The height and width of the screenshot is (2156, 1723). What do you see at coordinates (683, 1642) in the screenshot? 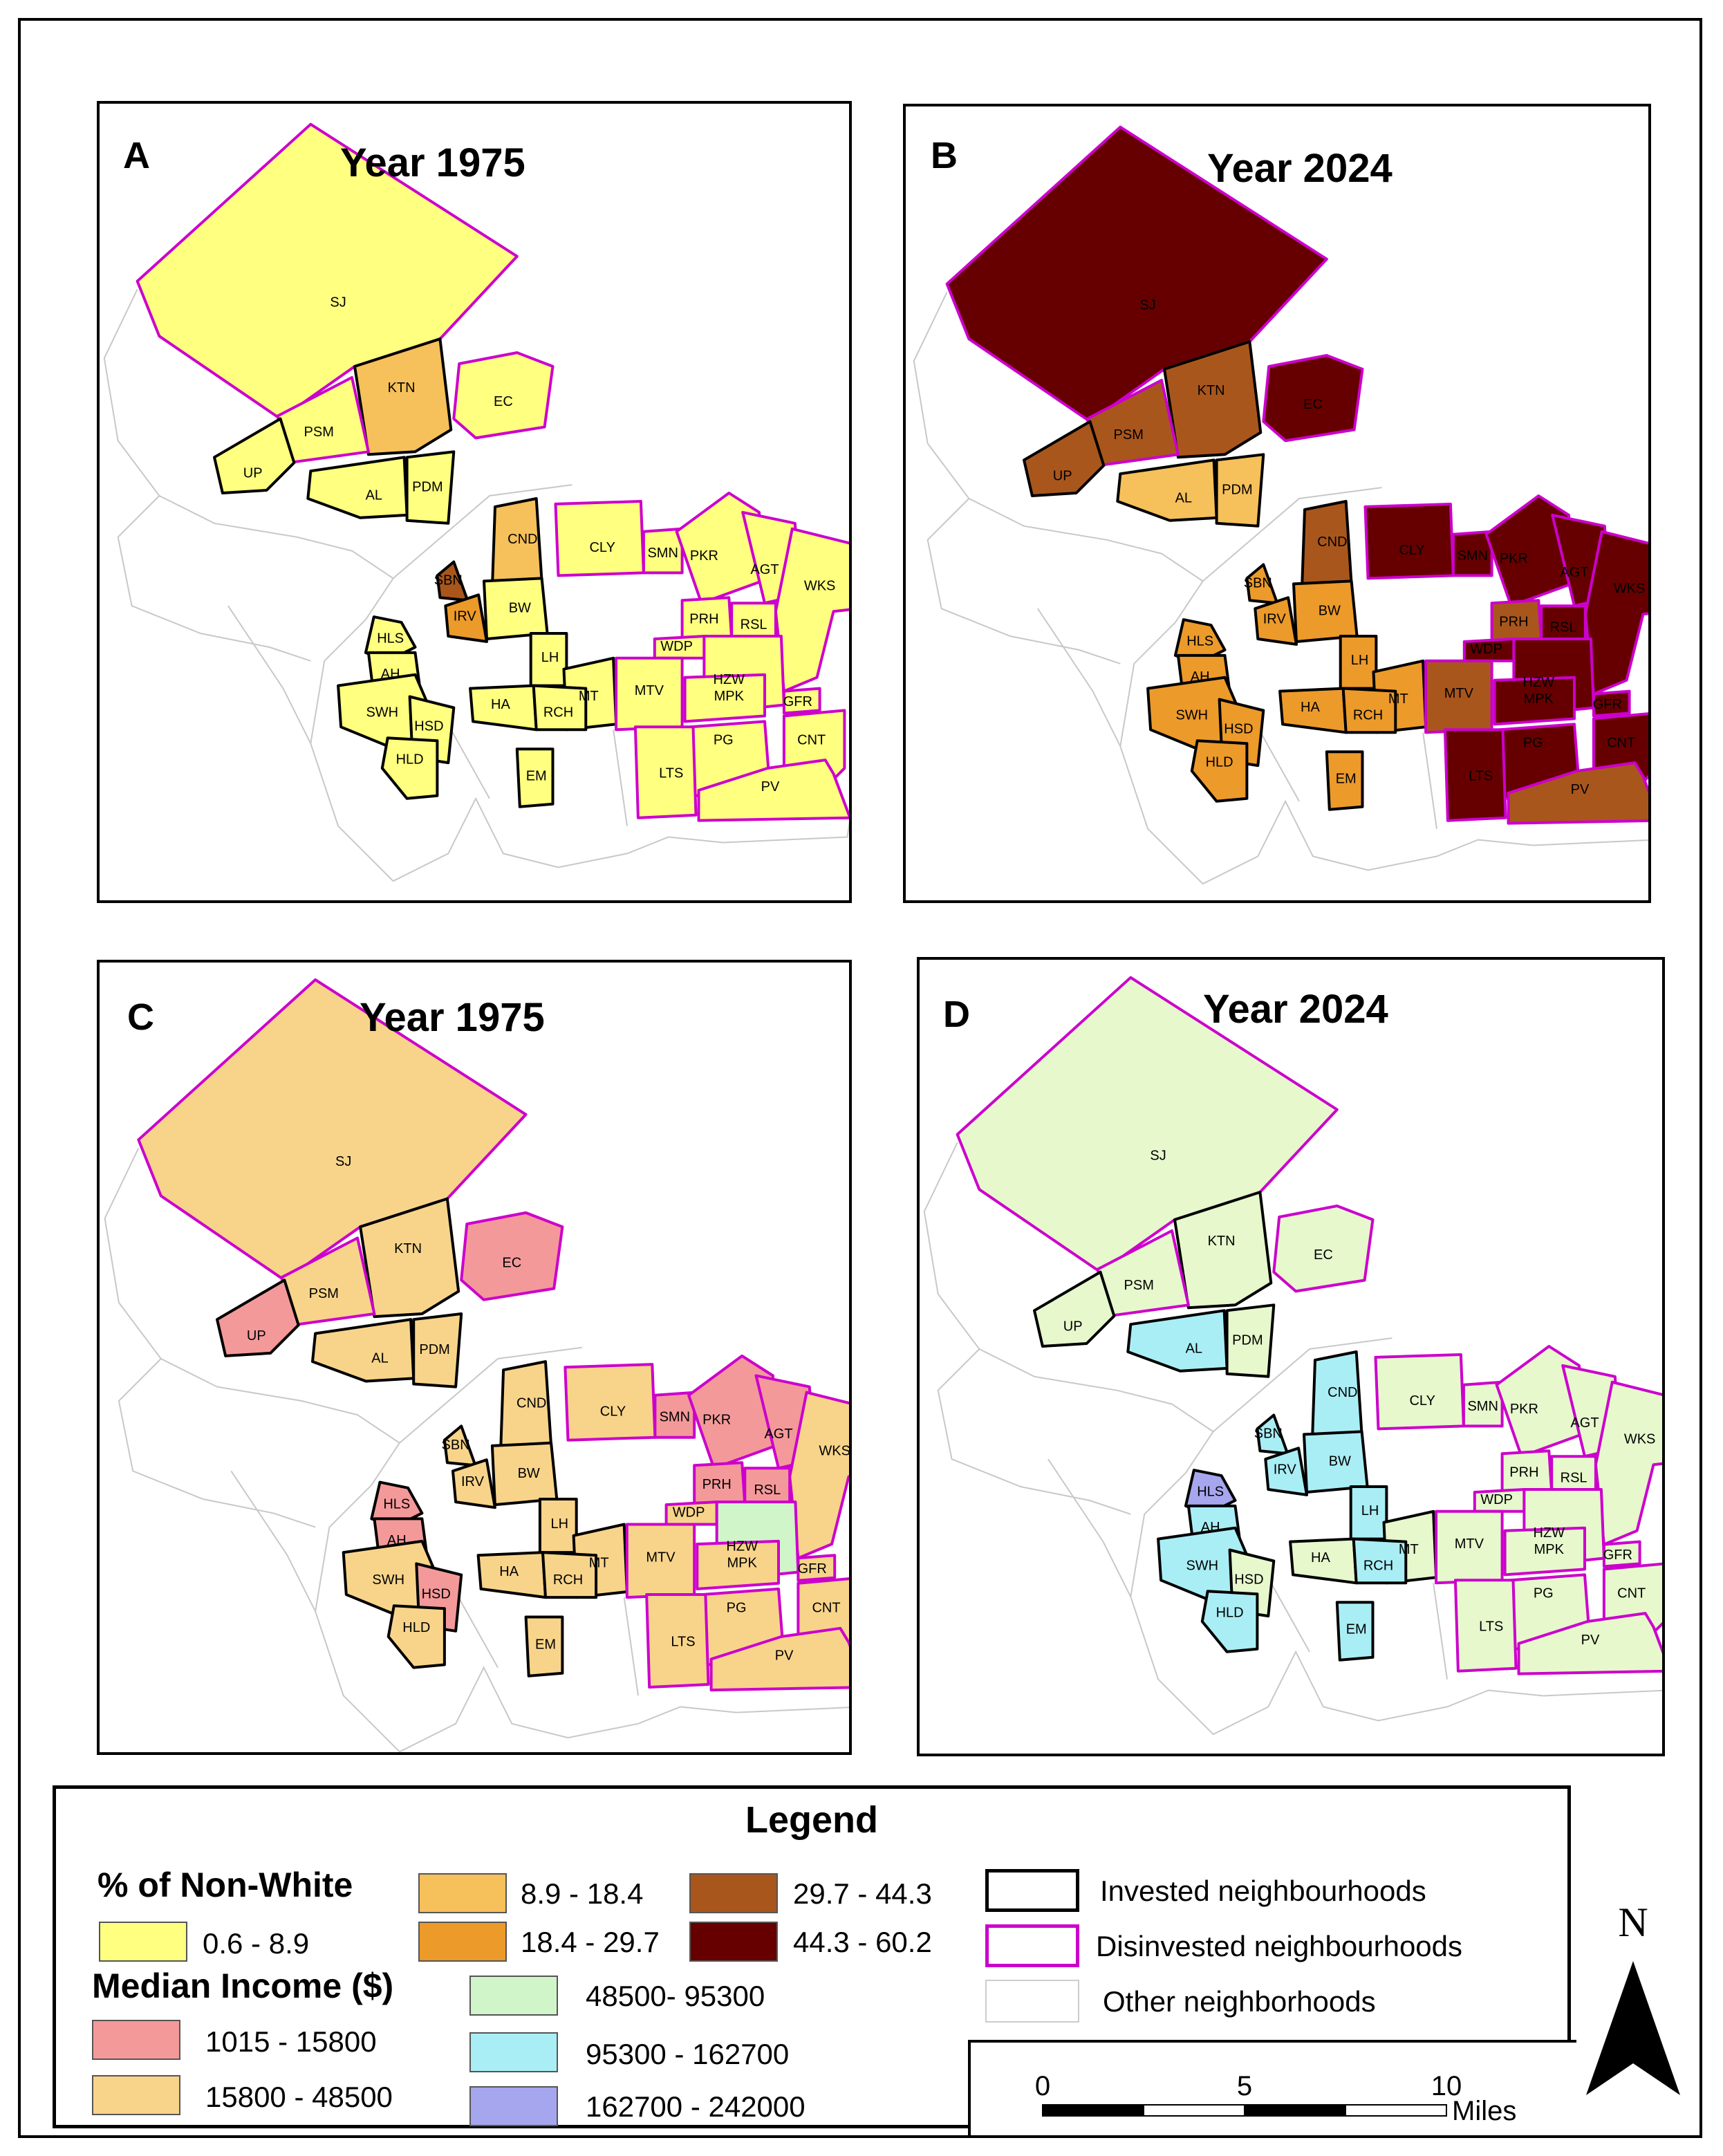
I see `neighborhood-label-lts: LTS` at bounding box center [683, 1642].